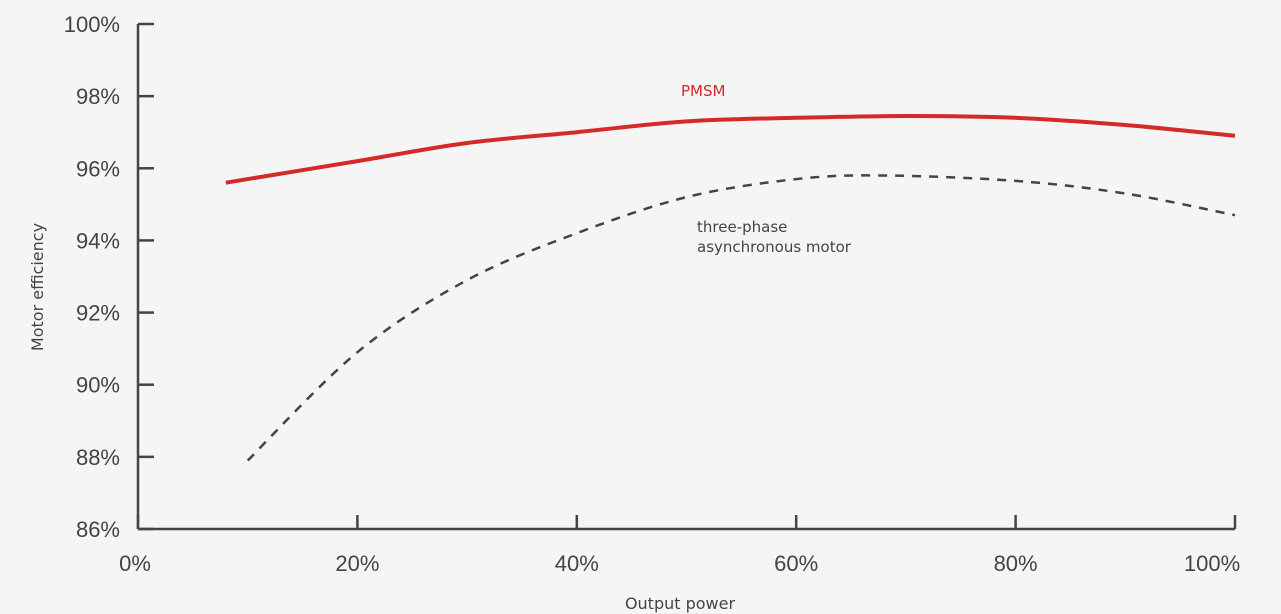  What do you see at coordinates (742, 227) in the screenshot?
I see `series-label-async-line1: three-phase` at bounding box center [742, 227].